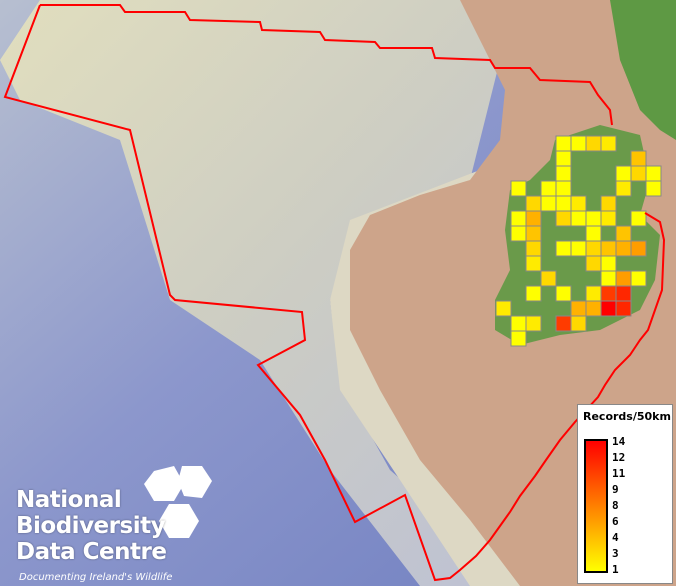  I want to click on legend-tick: 11, so click(619, 473).